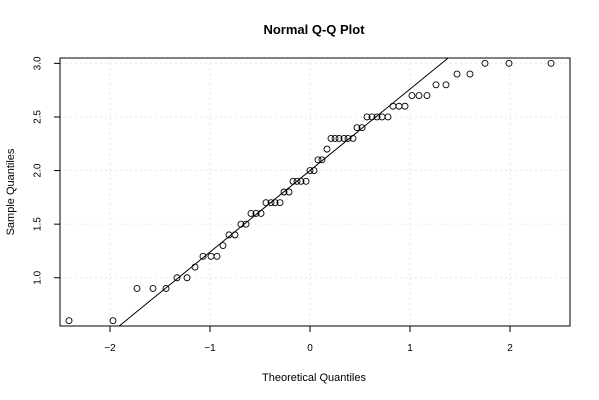  I want to click on x-tick-label: 2, so click(510, 348).